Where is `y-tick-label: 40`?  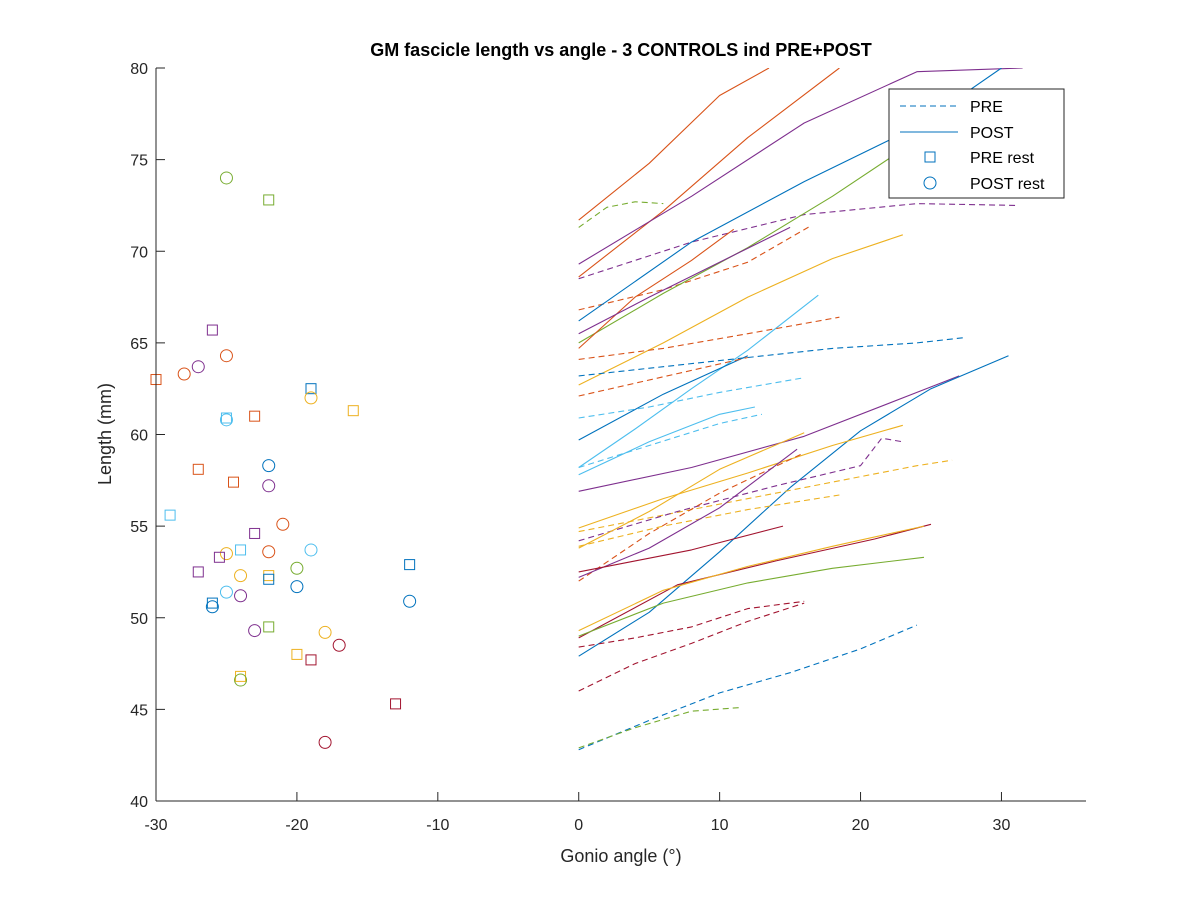
y-tick-label: 40 is located at coordinates (139, 802).